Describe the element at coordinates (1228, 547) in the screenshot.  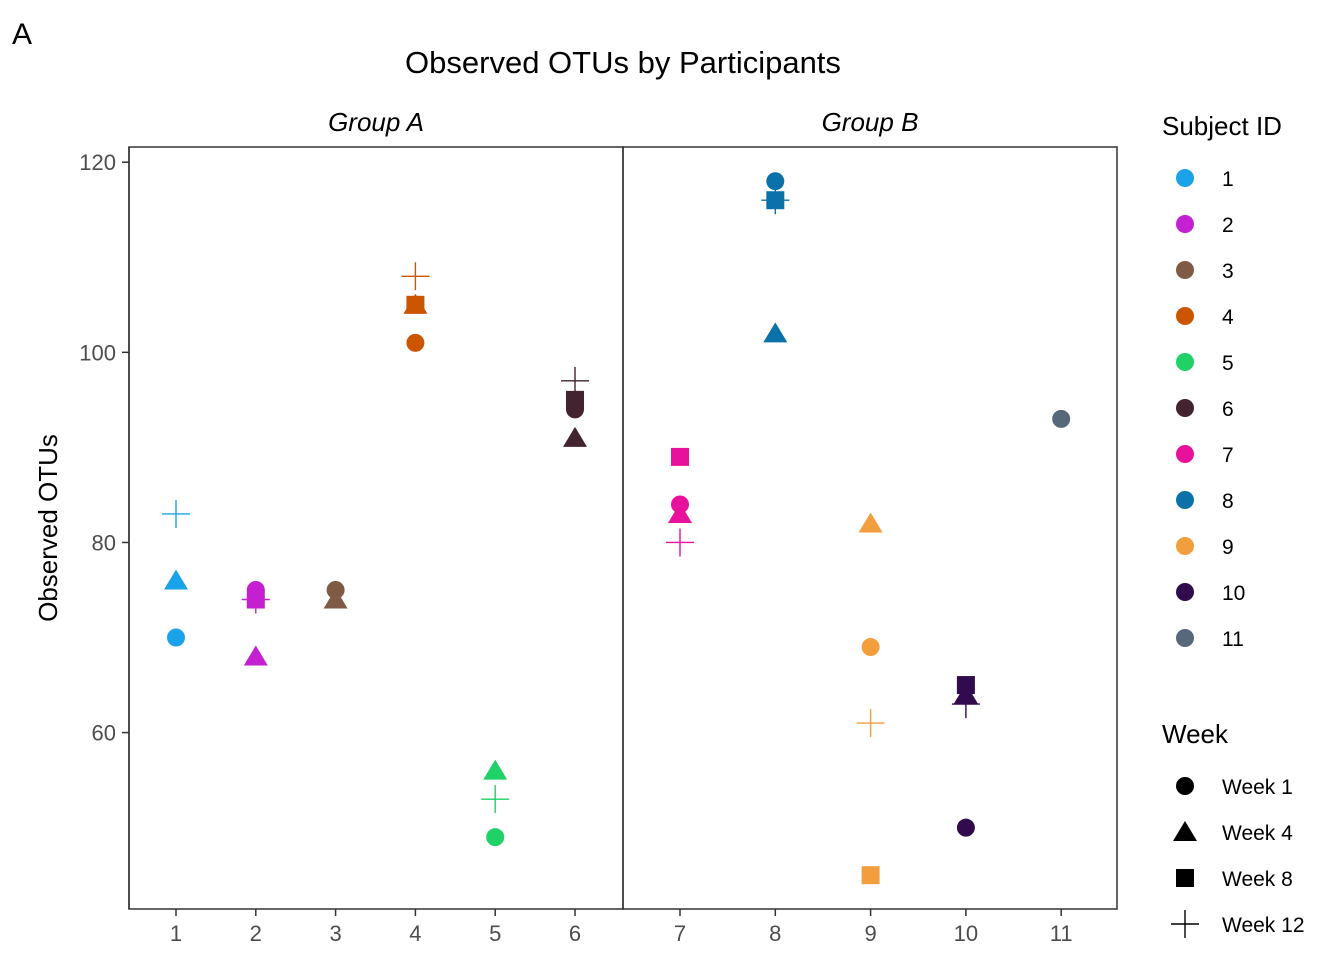
I see `legend-label-subject-9: 9` at that location.